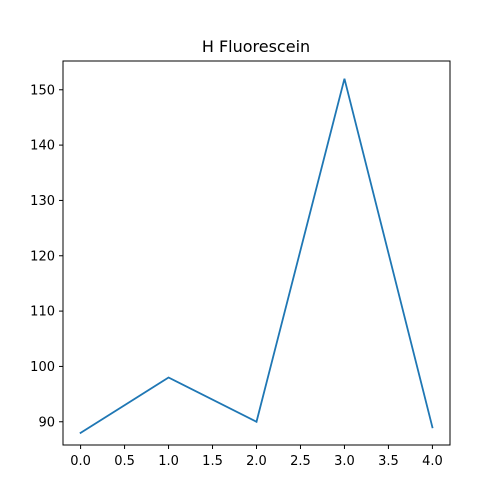 This screenshot has height=504, width=500. I want to click on y-tick-label: 110, so click(42, 312).